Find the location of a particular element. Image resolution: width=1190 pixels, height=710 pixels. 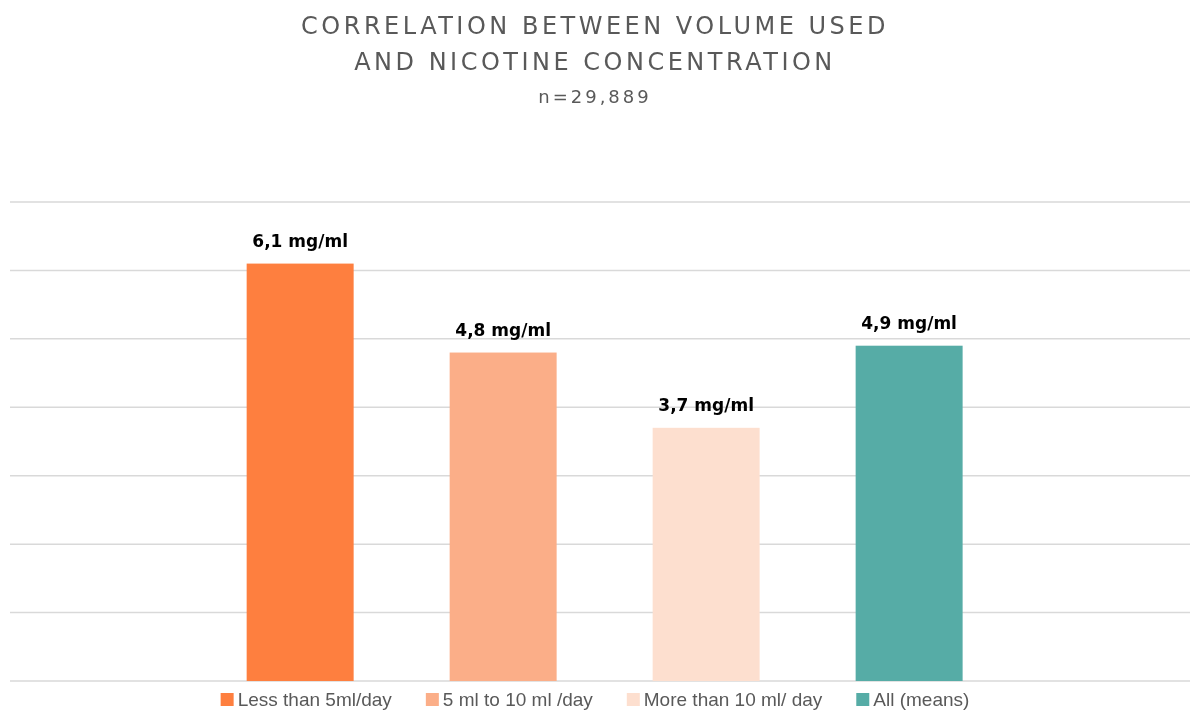

chart-subtitle: n=29,889 is located at coordinates (595, 96).